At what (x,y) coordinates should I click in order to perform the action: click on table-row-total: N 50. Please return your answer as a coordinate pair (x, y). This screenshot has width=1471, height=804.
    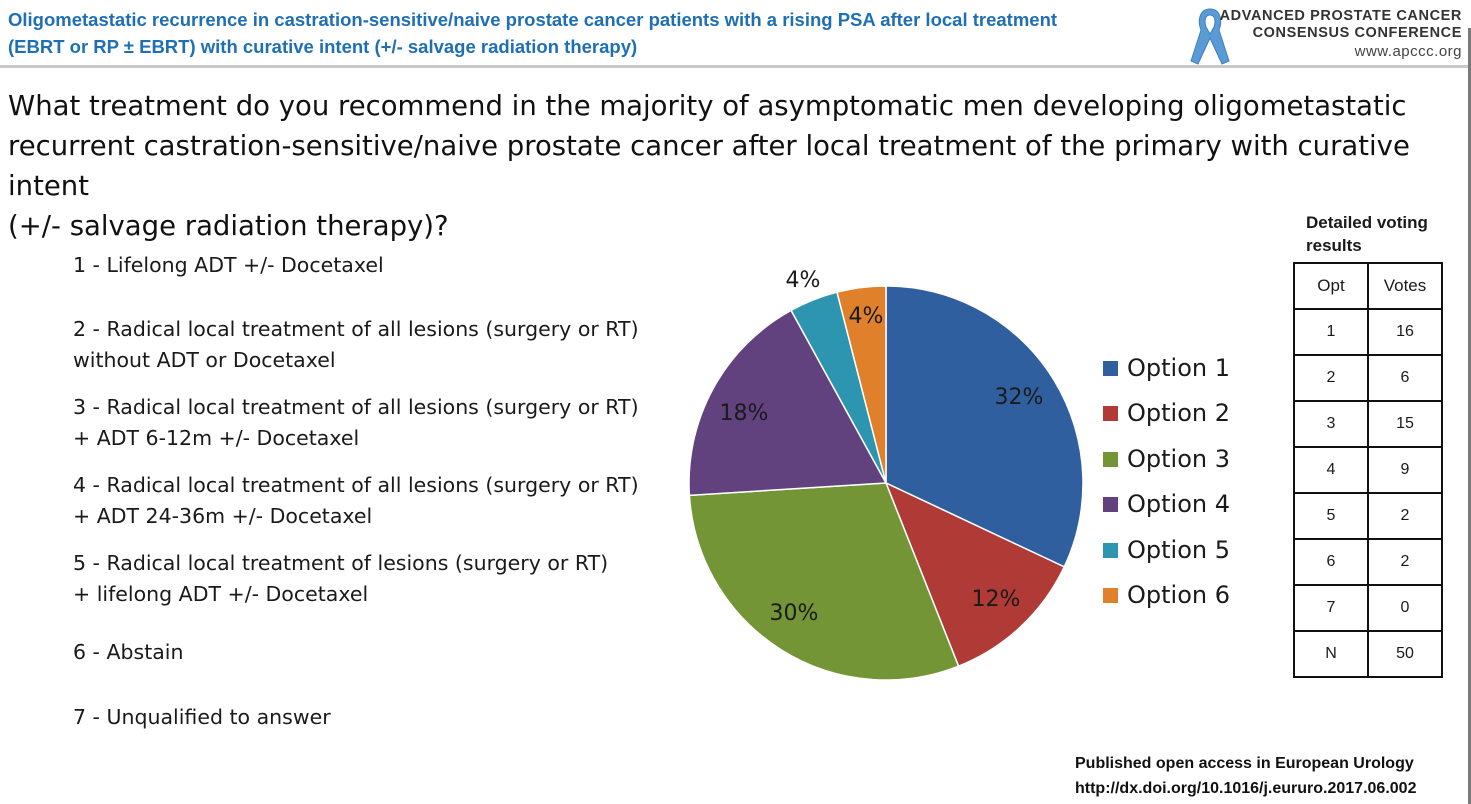
    Looking at the image, I should click on (1368, 654).